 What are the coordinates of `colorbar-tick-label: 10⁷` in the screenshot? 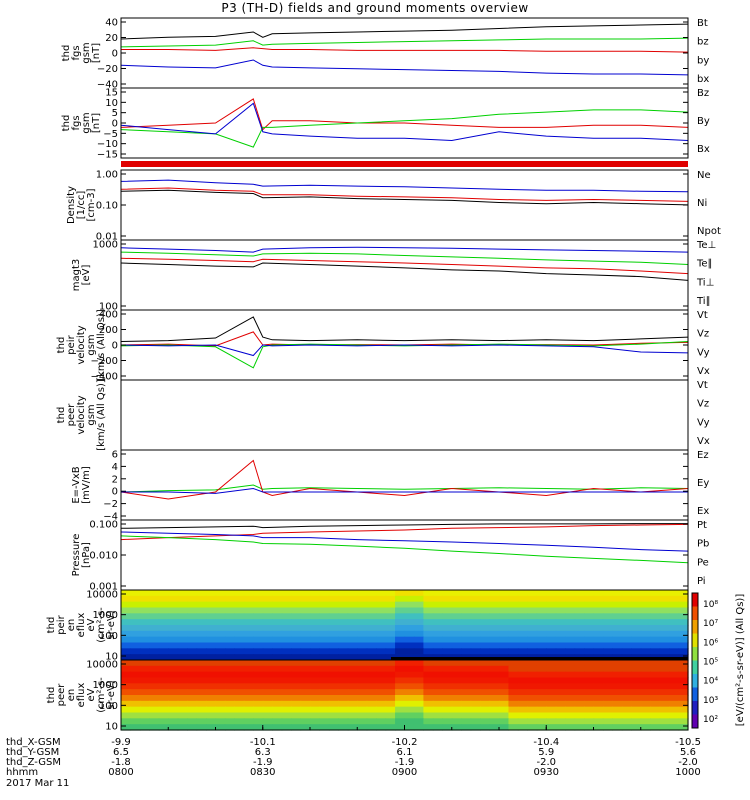 It's located at (710, 624).